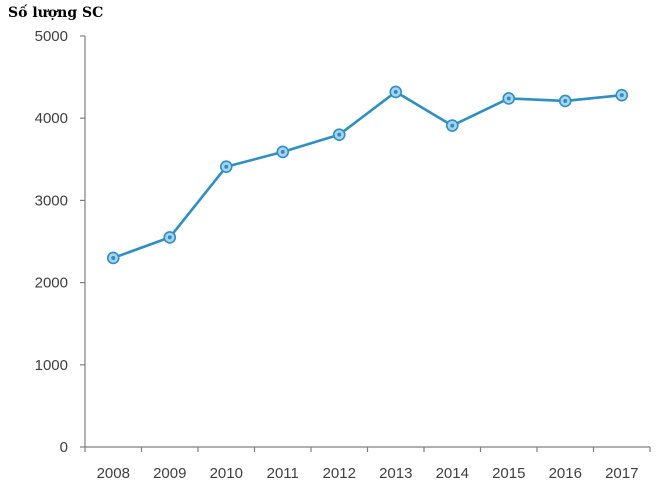 The width and height of the screenshot is (658, 488). Describe the element at coordinates (55, 12) in the screenshot. I see `y-axis-title: Số lượng SC` at that location.